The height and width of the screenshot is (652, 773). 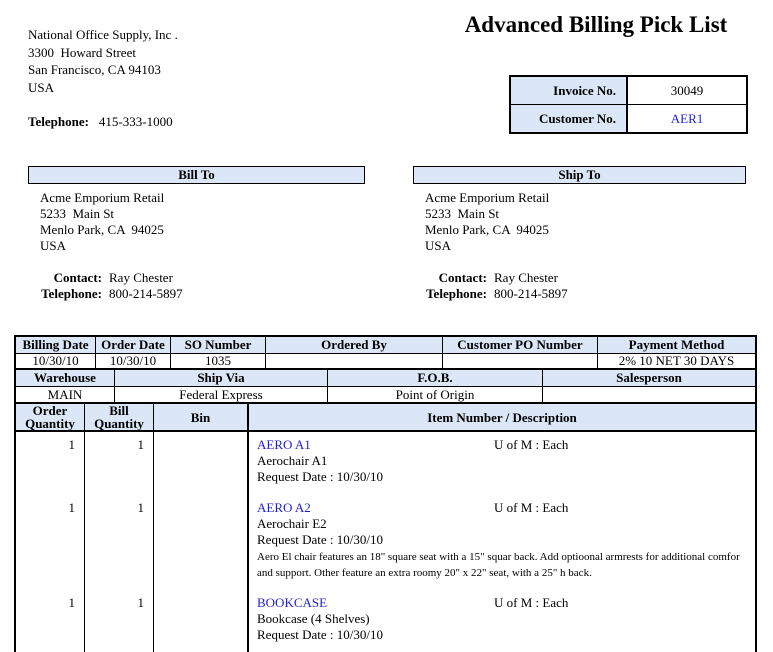 I want to click on ship-to-telephone-value: 800-214-5897, so click(x=531, y=293).